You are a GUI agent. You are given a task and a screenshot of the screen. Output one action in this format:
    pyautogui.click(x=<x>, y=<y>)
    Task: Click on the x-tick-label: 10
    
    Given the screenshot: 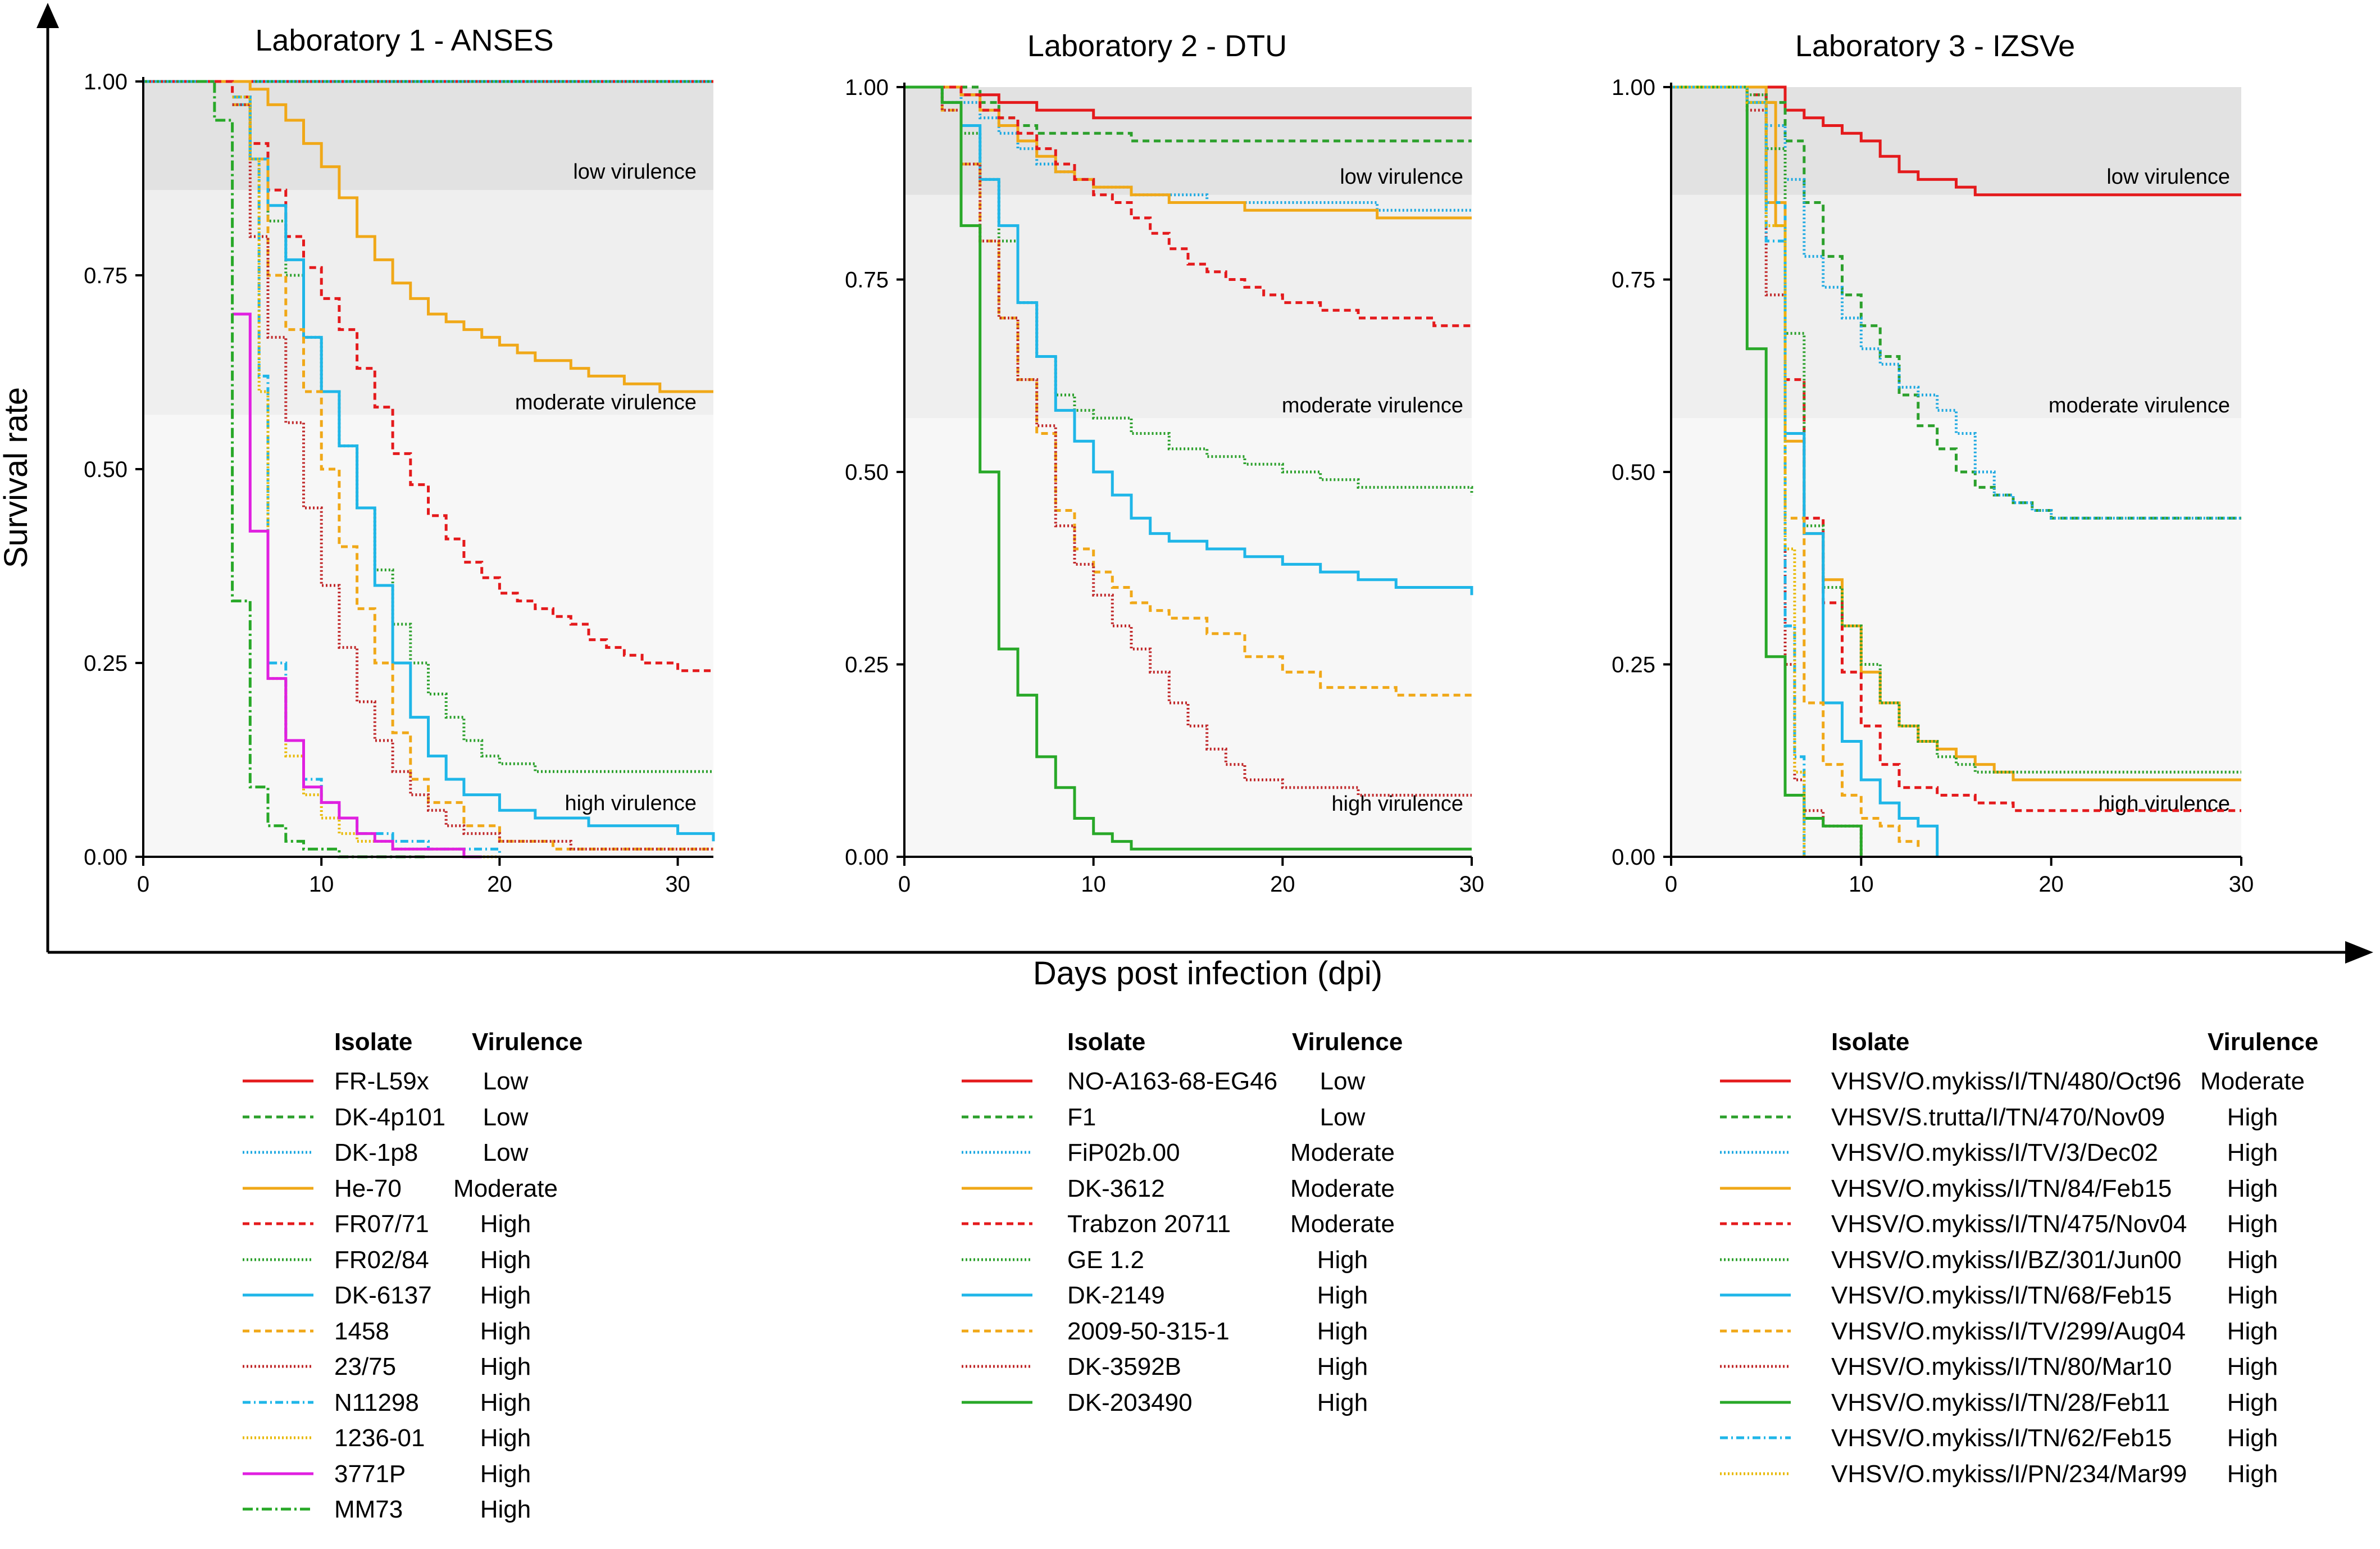 What is the action you would take?
    pyautogui.click(x=1093, y=884)
    